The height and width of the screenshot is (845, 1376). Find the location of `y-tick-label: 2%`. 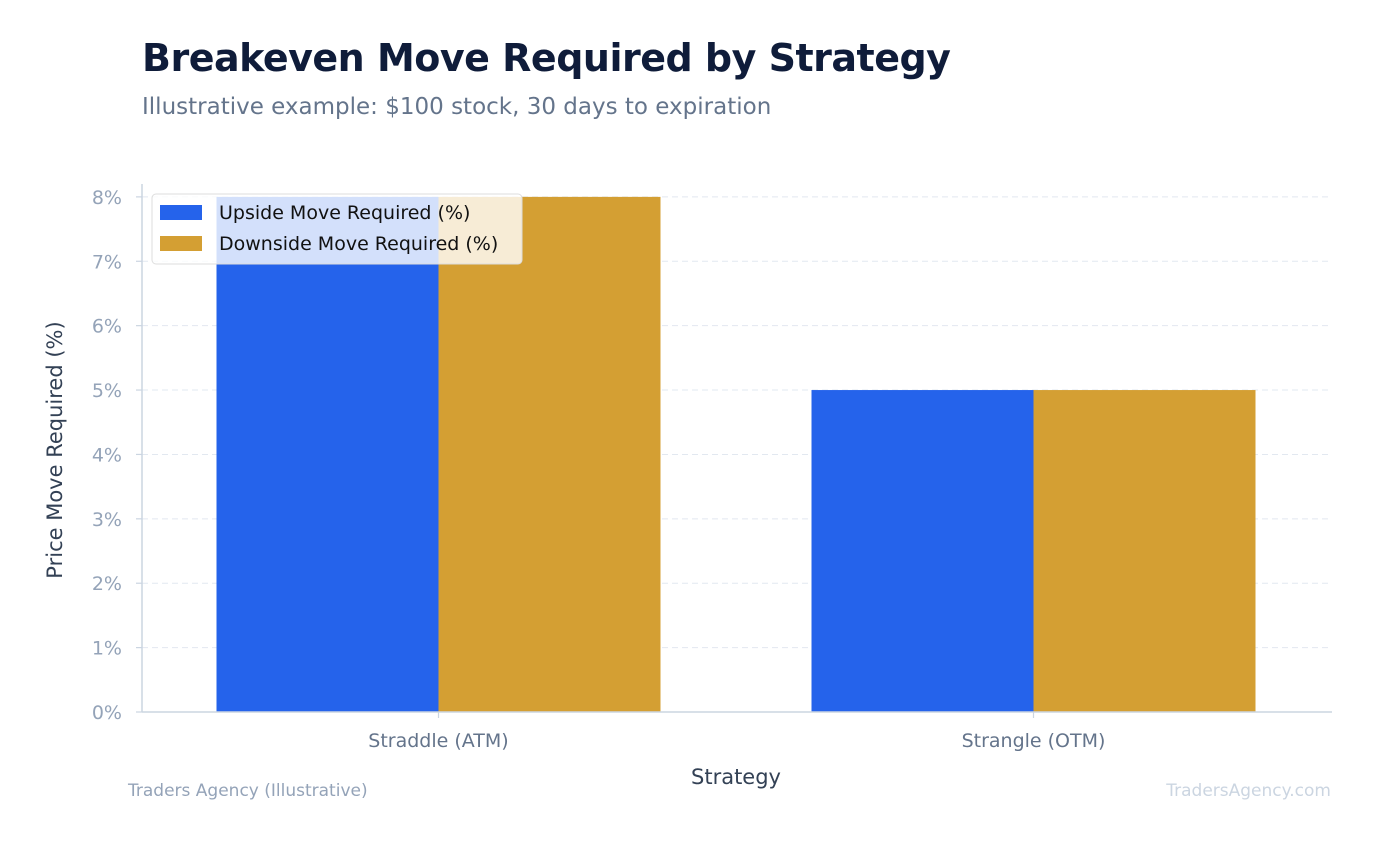

y-tick-label: 2% is located at coordinates (107, 584).